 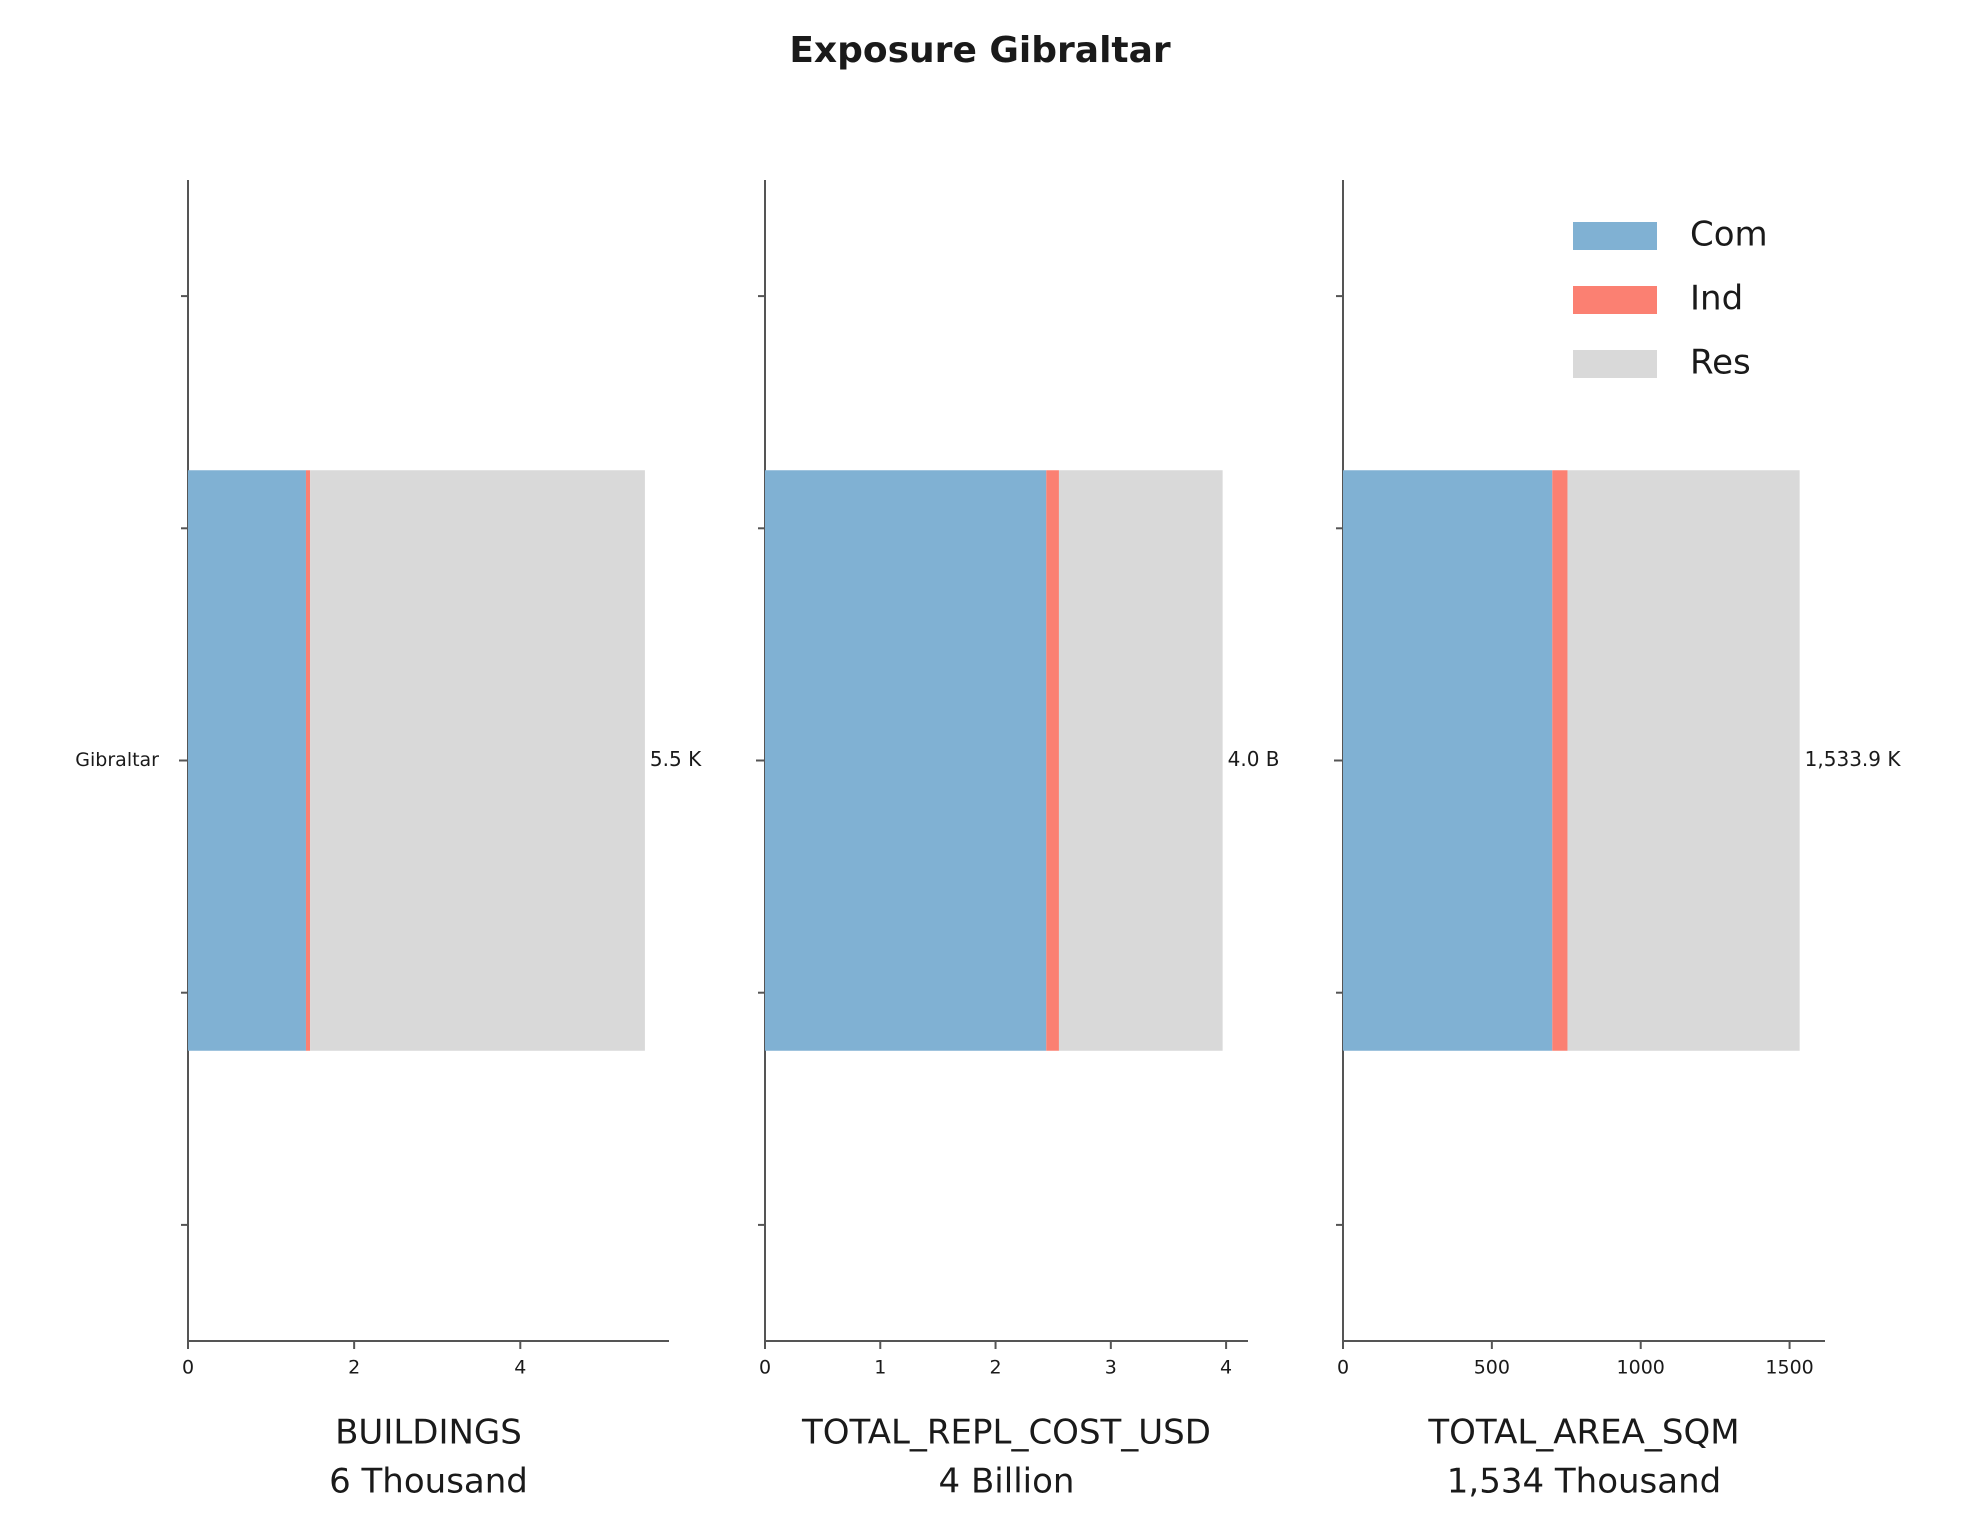 I want to click on chart-title: Exposure Gibraltar, so click(x=980, y=50).